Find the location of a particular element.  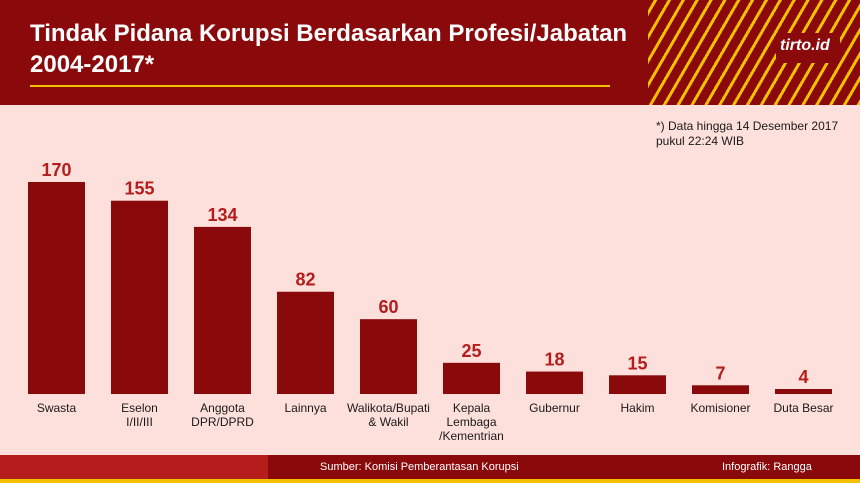

category-label-7: Hakim is located at coordinates (637, 408).